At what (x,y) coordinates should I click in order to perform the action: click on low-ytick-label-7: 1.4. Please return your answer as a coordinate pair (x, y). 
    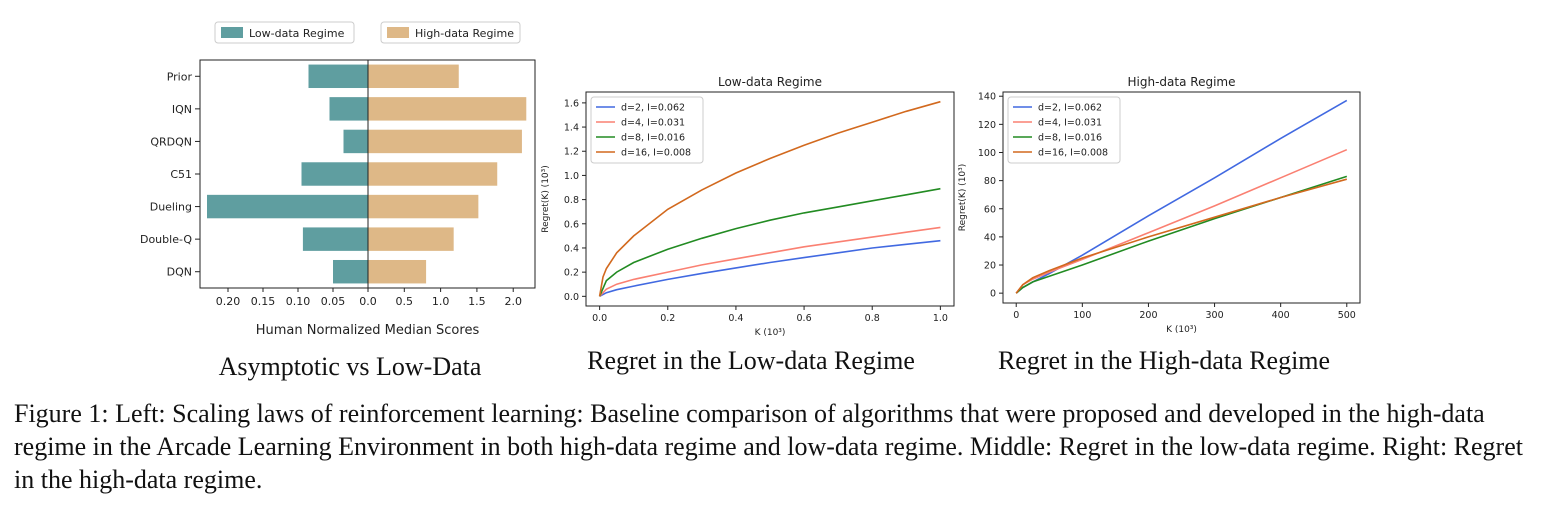
    Looking at the image, I should click on (571, 128).